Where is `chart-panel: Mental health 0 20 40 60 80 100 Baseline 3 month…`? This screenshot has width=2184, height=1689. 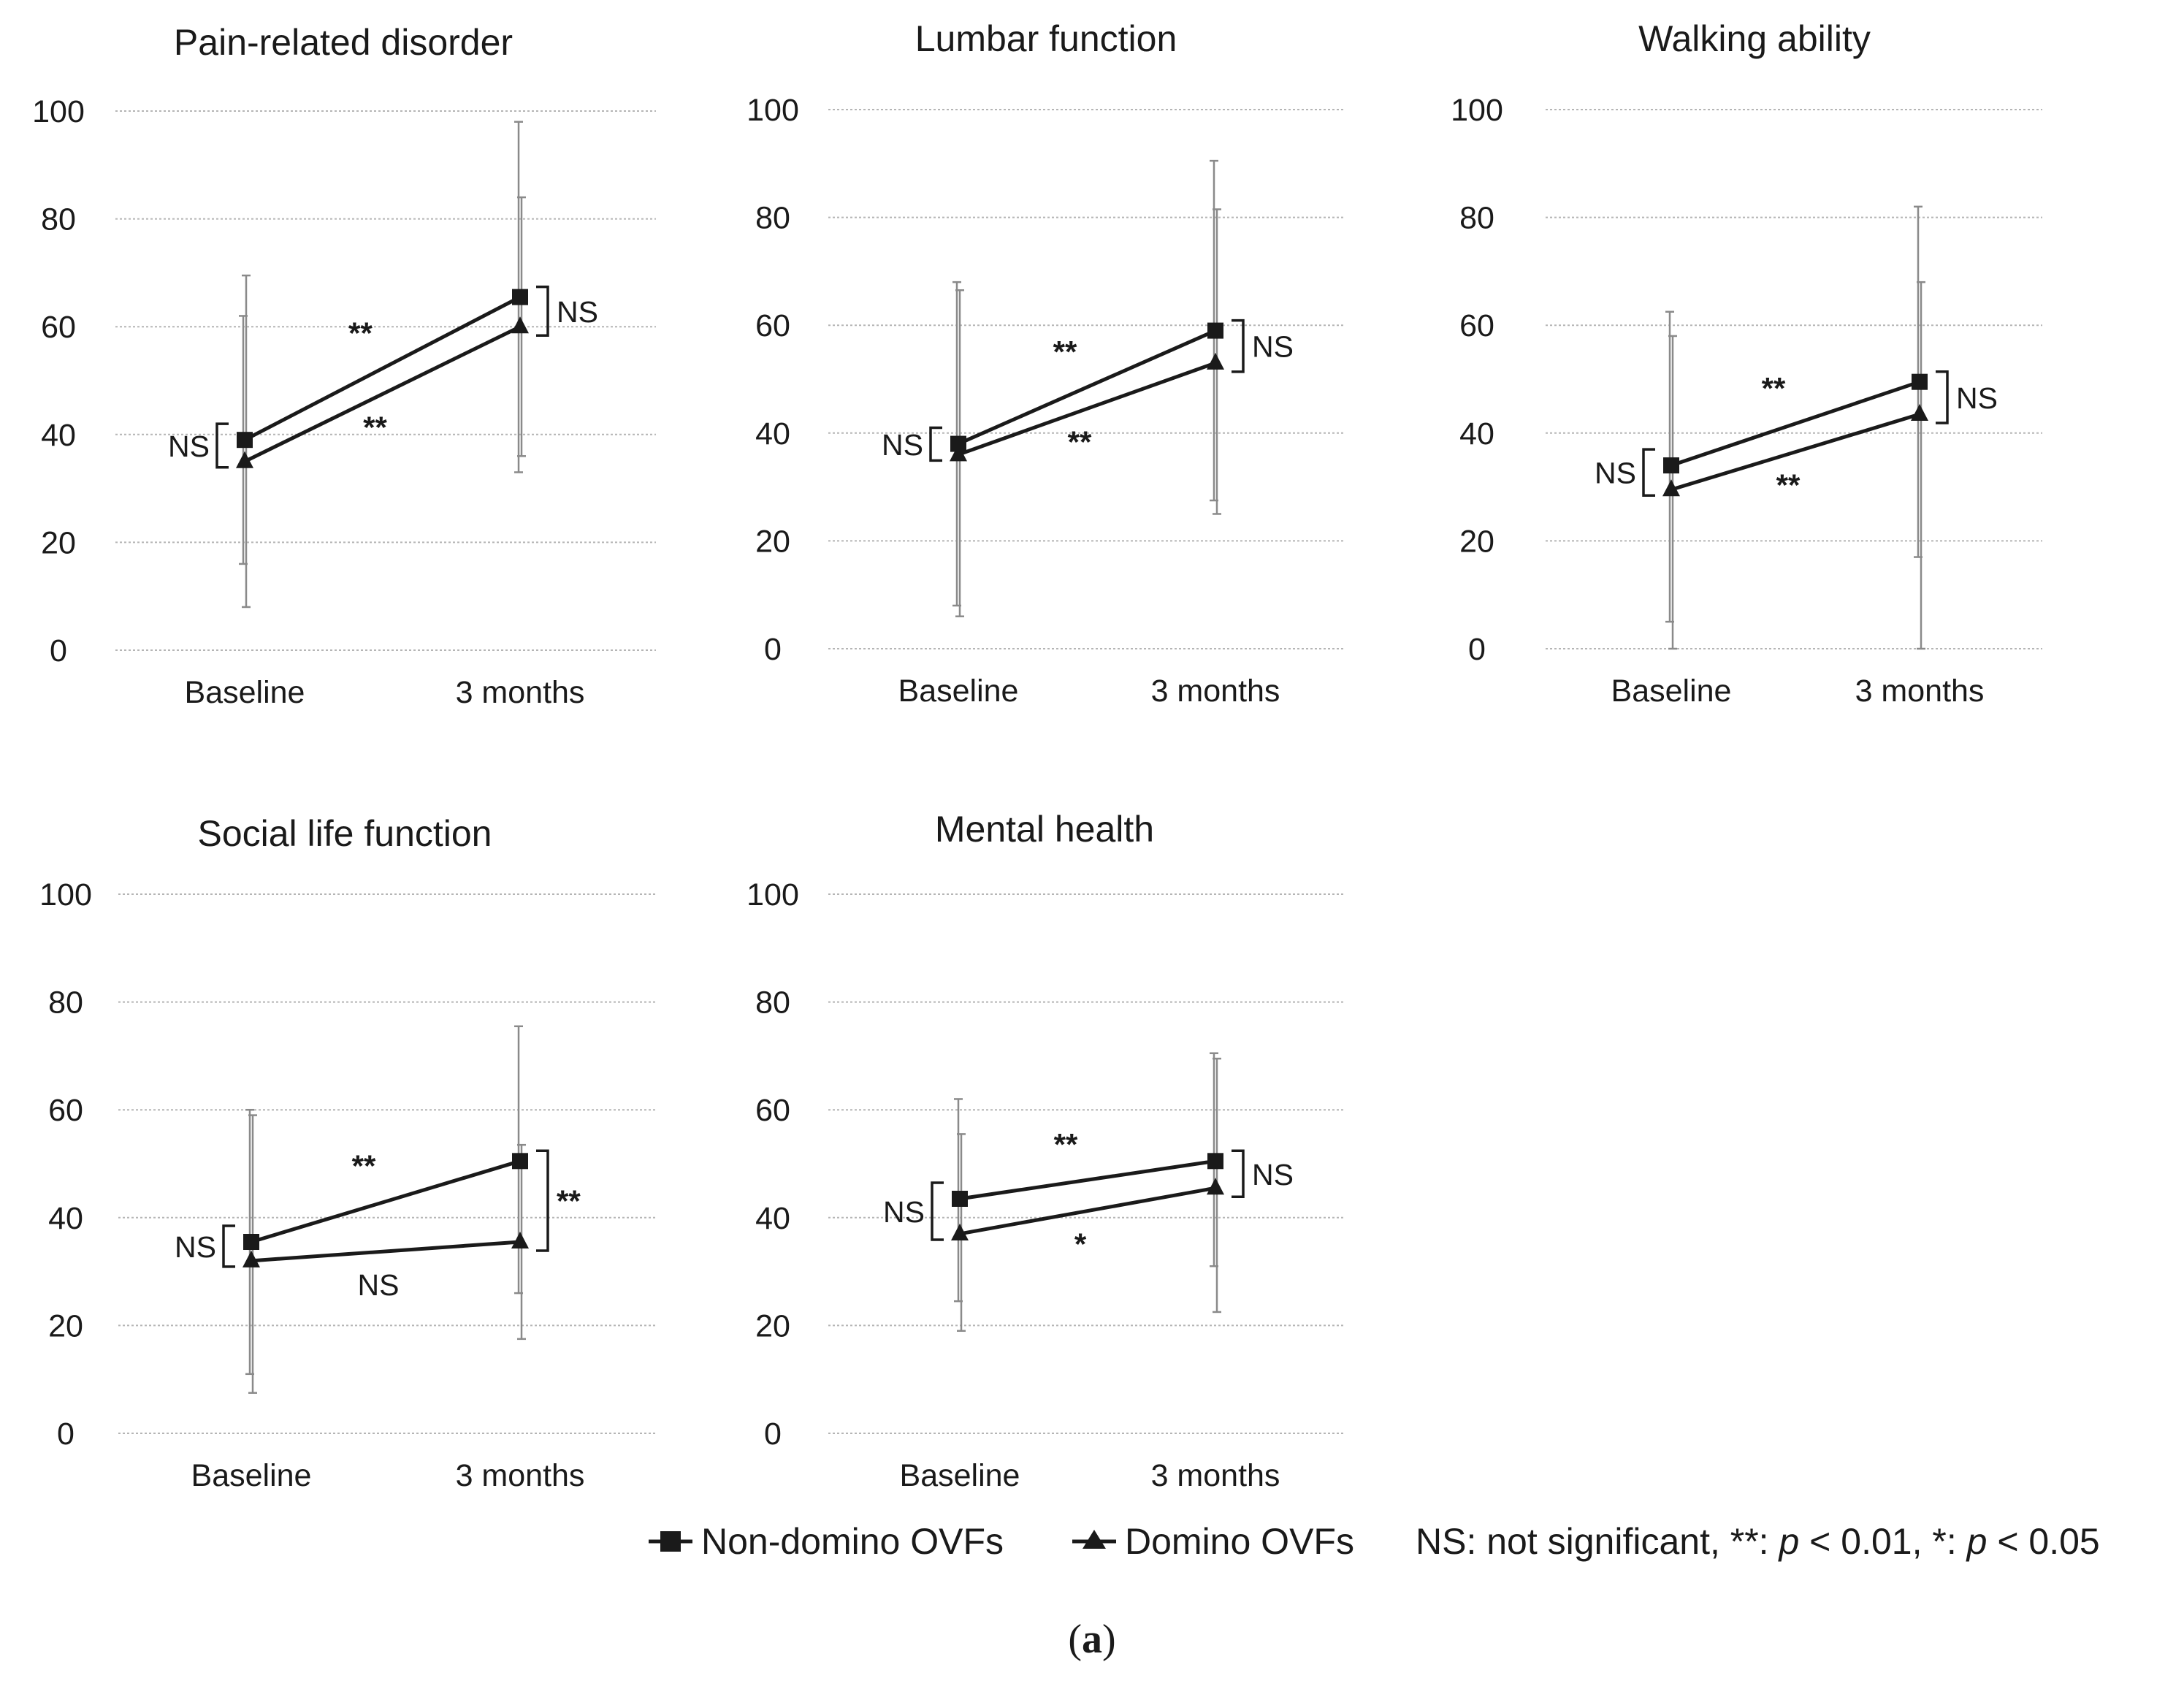 chart-panel: Mental health 0 20 40 60 80 100 Baseline 3 month… is located at coordinates (1045, 1151).